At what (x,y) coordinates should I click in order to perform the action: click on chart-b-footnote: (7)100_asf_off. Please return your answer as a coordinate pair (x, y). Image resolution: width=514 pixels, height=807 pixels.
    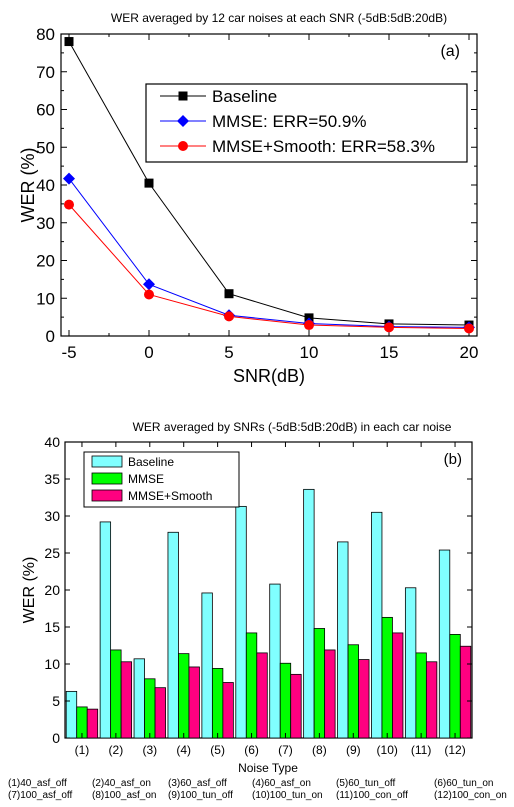
    Looking at the image, I should click on (40, 795).